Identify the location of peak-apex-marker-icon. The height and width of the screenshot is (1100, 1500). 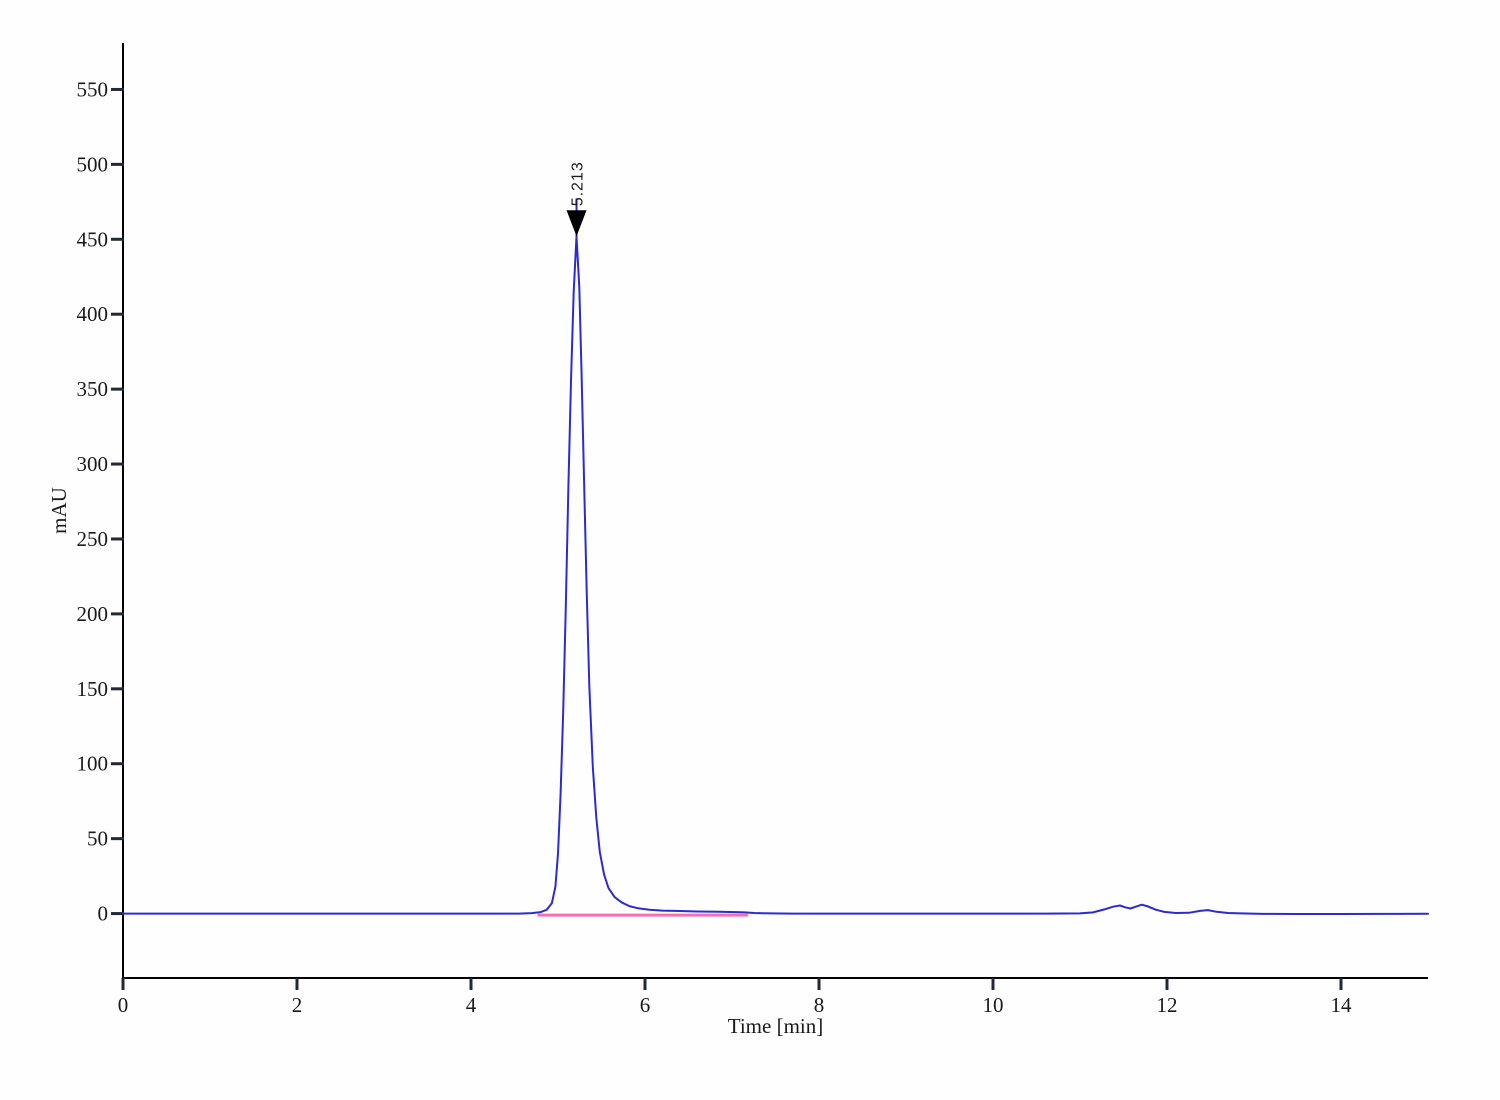
(576, 223).